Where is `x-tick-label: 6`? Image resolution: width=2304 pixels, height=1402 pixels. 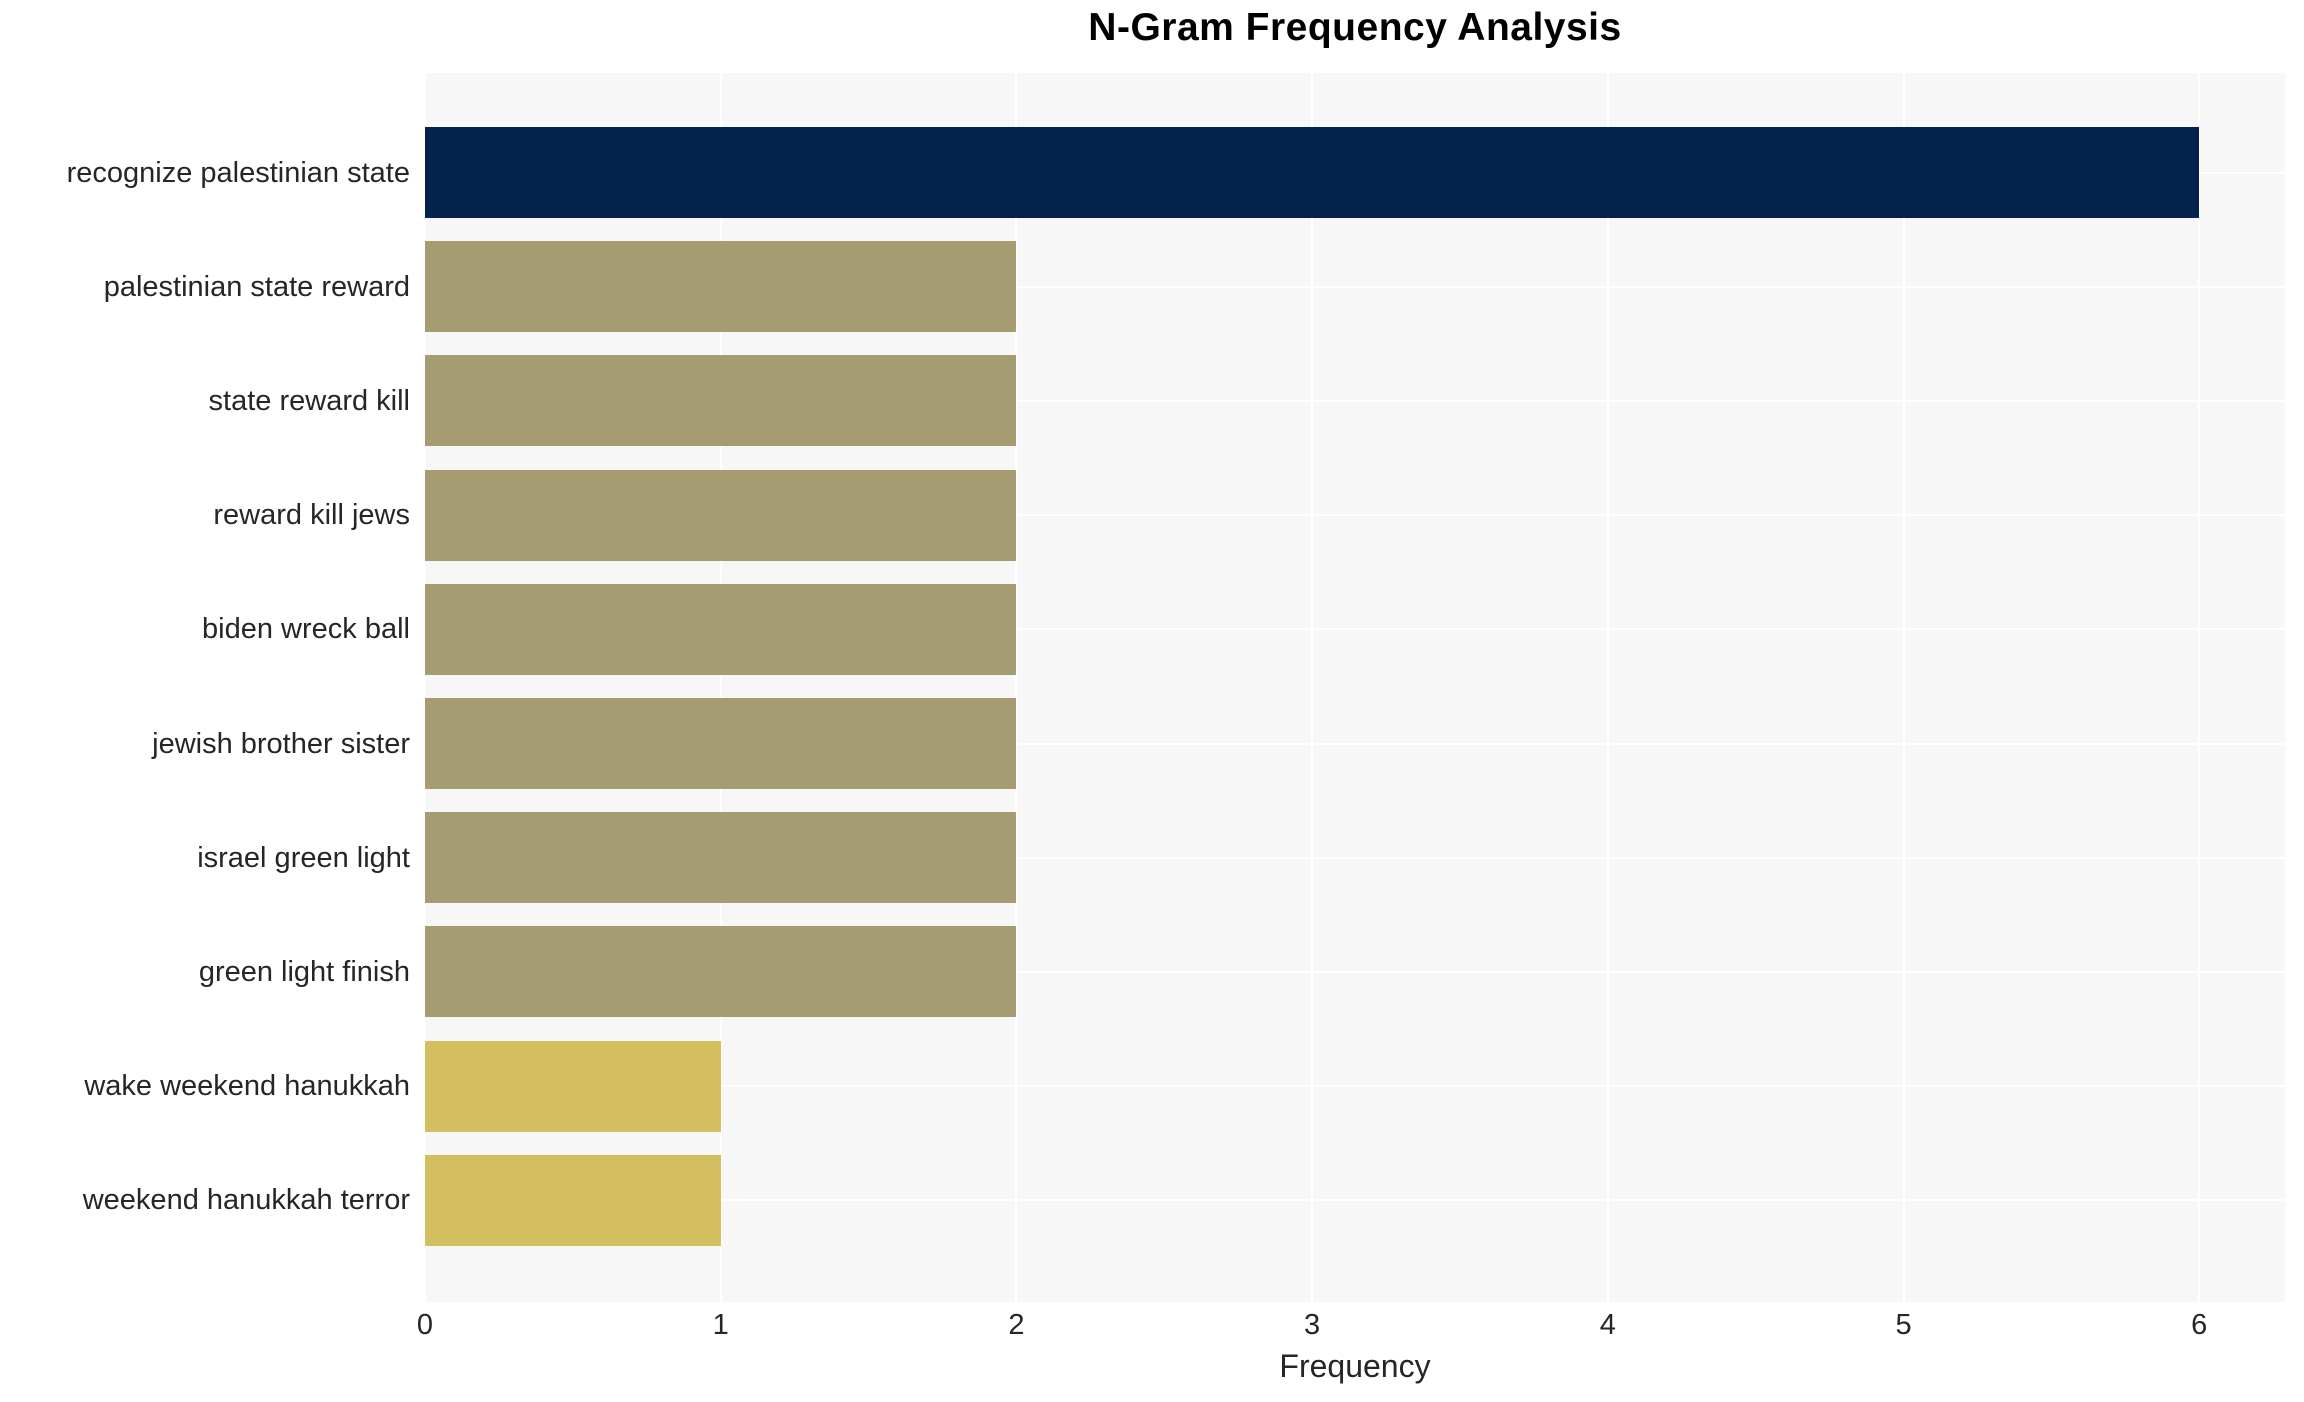 x-tick-label: 6 is located at coordinates (2199, 1325).